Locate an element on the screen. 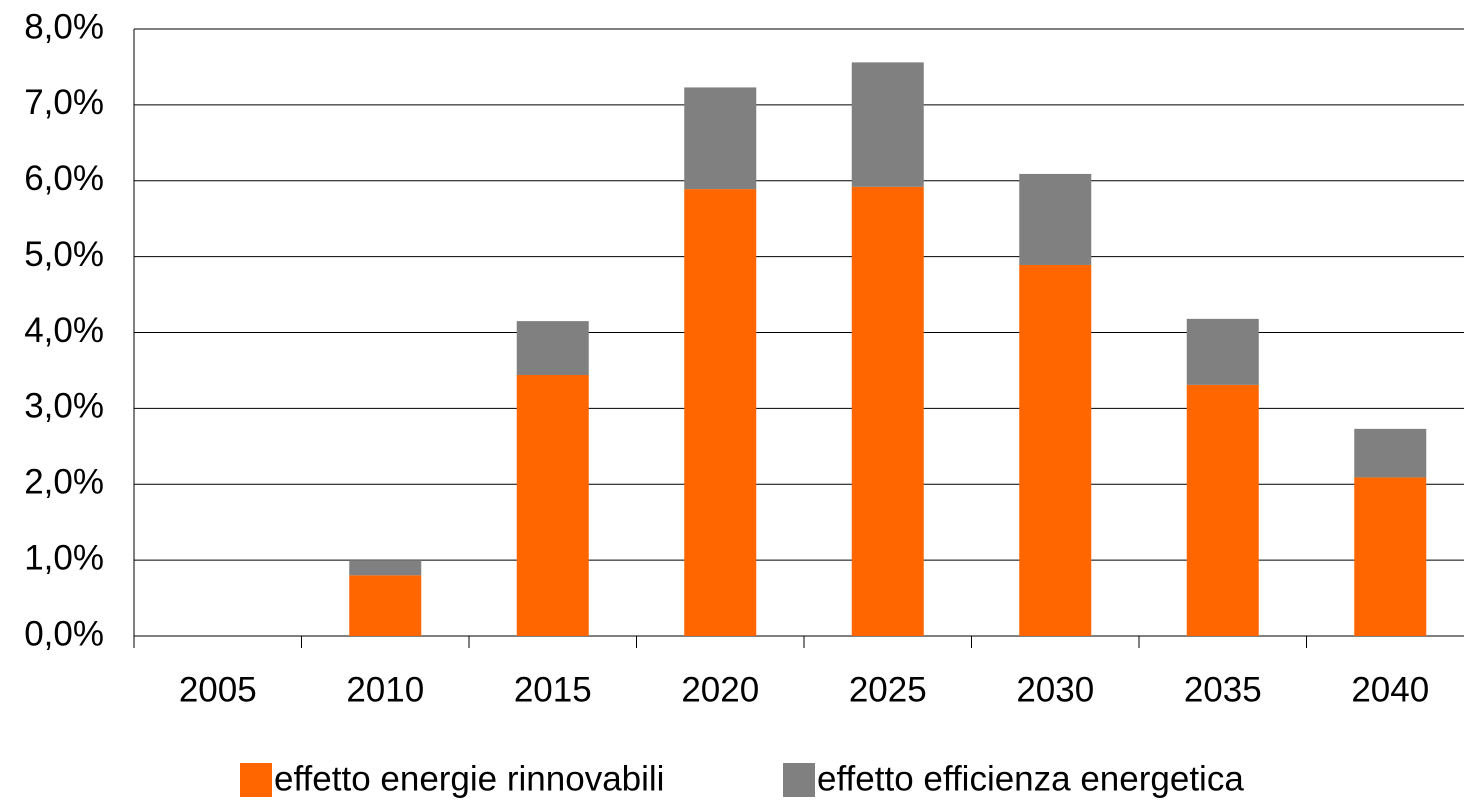 The image size is (1464, 801). x-tick-label: 2040 is located at coordinates (1390, 689).